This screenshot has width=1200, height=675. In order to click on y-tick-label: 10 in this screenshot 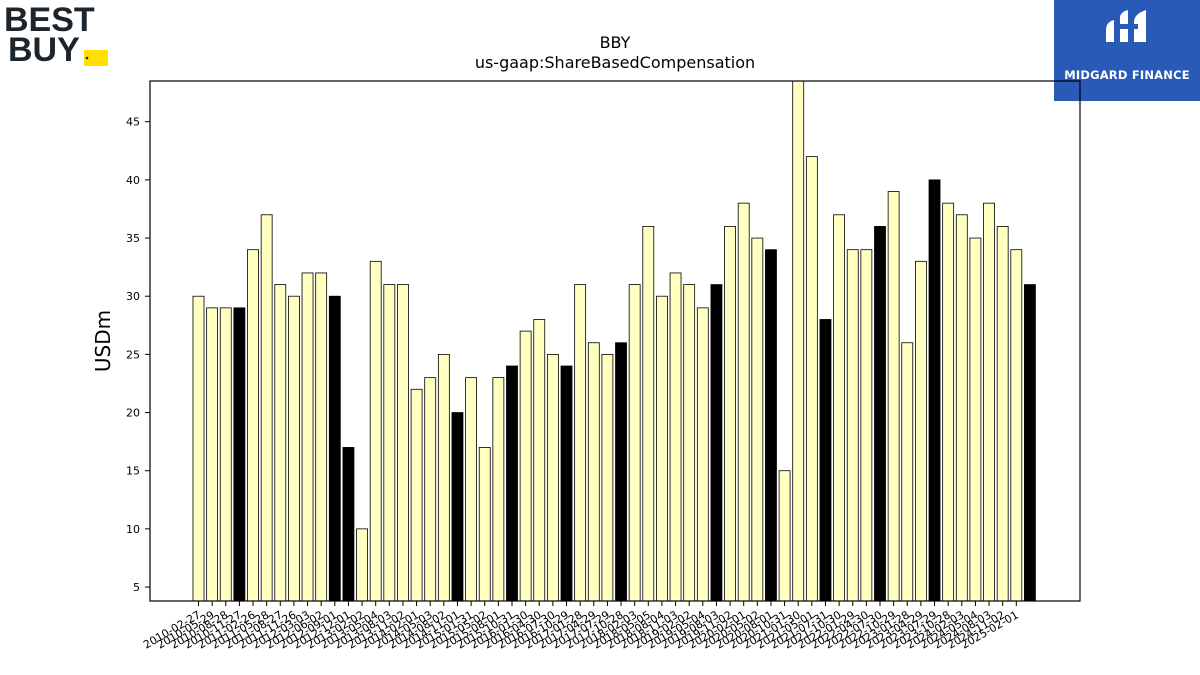, I will do `click(133, 529)`.